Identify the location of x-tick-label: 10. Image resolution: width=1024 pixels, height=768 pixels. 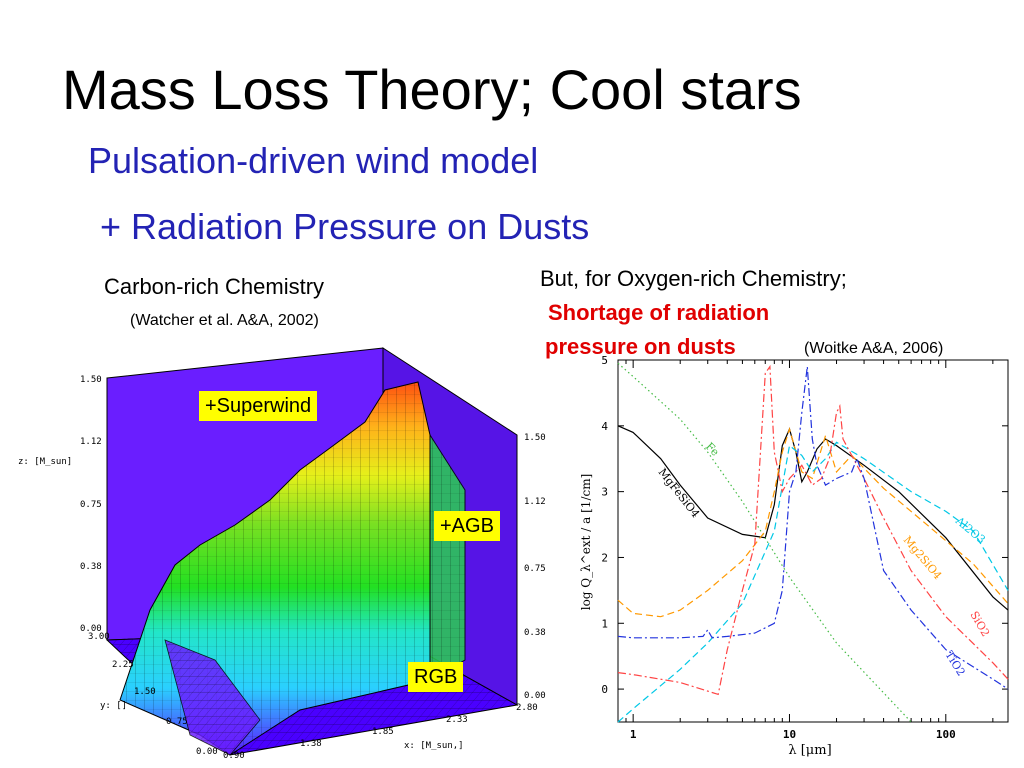
(789, 734).